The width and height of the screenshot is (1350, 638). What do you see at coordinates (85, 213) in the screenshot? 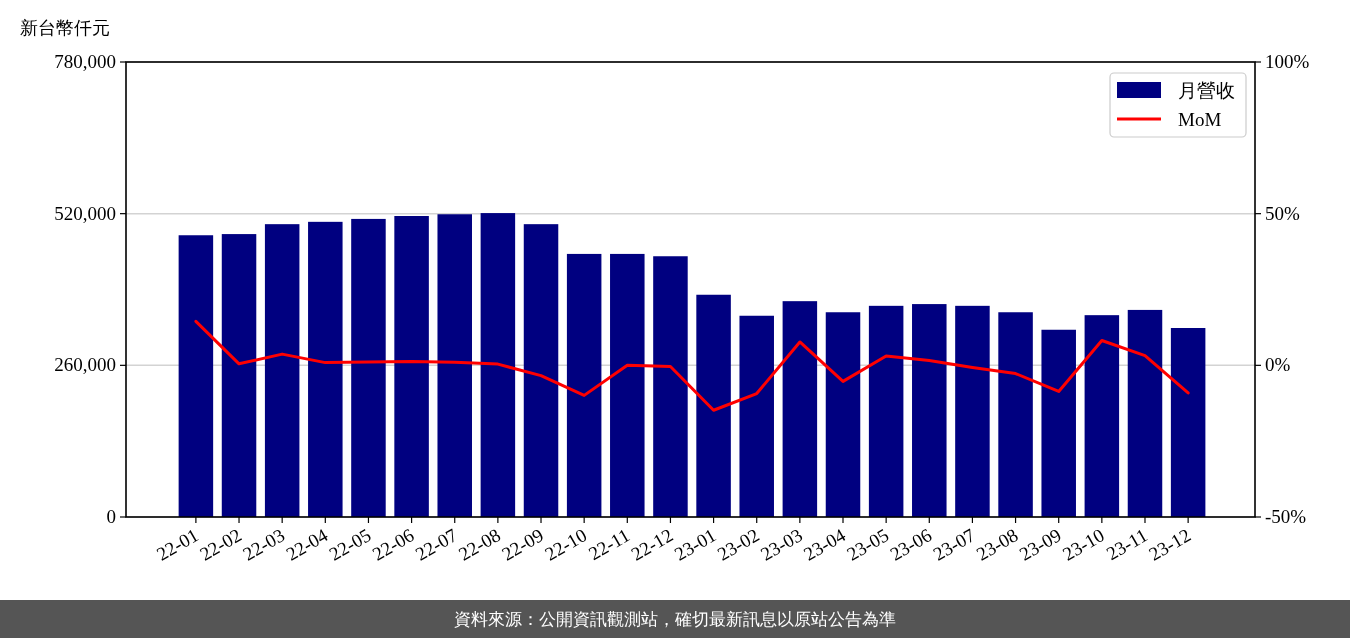
I see `y-tick-label: 520,000` at bounding box center [85, 213].